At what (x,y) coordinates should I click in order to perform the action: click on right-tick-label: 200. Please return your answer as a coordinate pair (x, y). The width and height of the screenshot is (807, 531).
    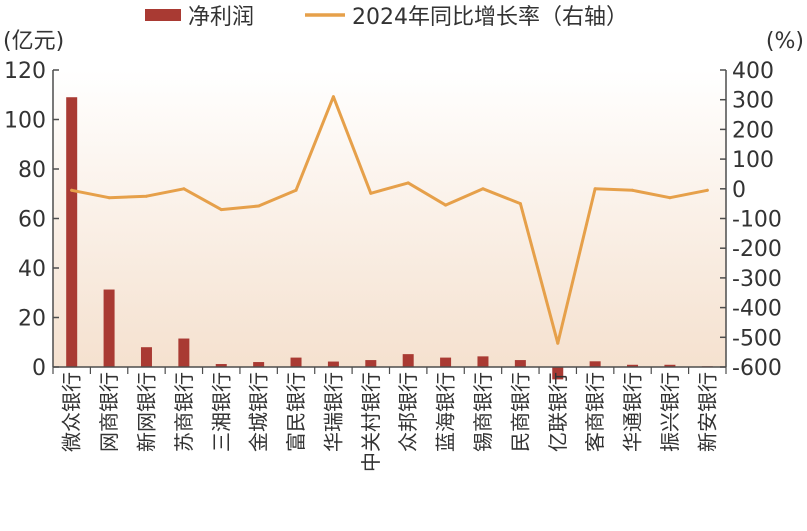
    Looking at the image, I should click on (753, 130).